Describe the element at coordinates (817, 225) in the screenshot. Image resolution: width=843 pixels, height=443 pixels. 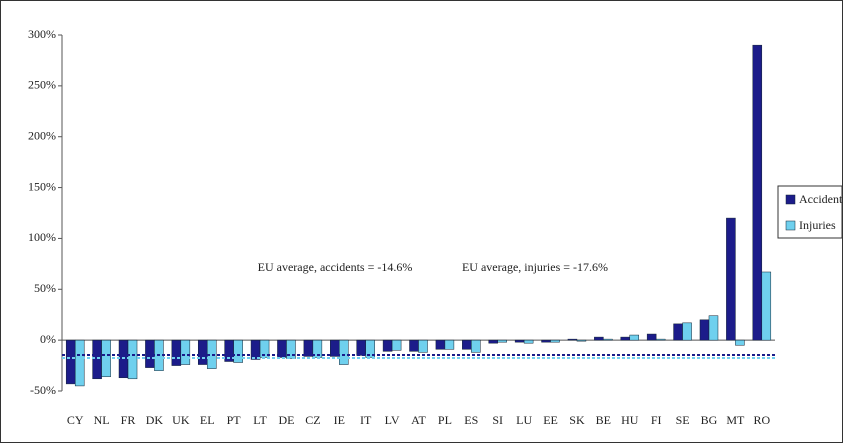
I see `legend-label: Injuries` at that location.